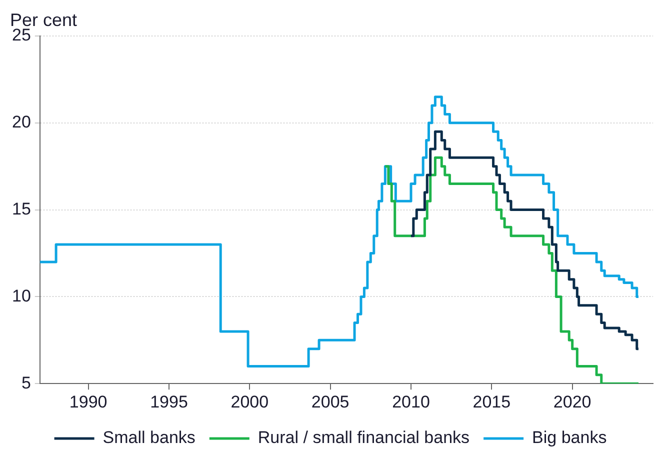  Describe the element at coordinates (411, 402) in the screenshot. I see `x-tick-label: 2010` at that location.